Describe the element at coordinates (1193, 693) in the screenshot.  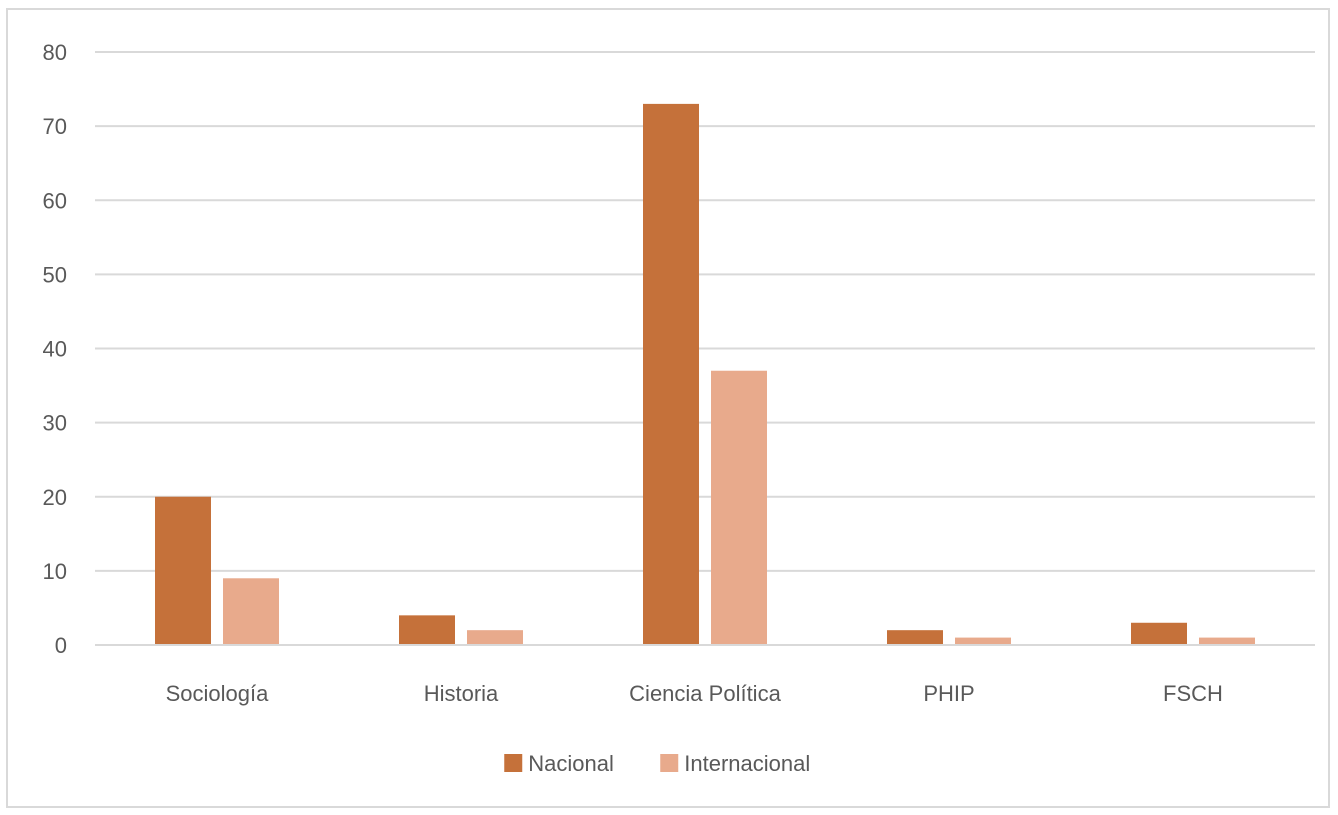
I see `category-label: FSCH` at that location.